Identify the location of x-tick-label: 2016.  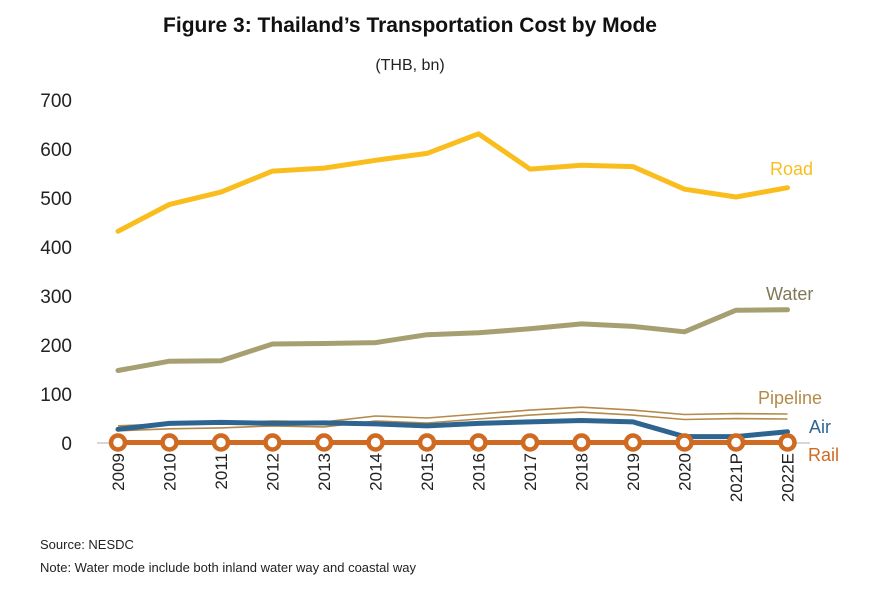
(479, 472).